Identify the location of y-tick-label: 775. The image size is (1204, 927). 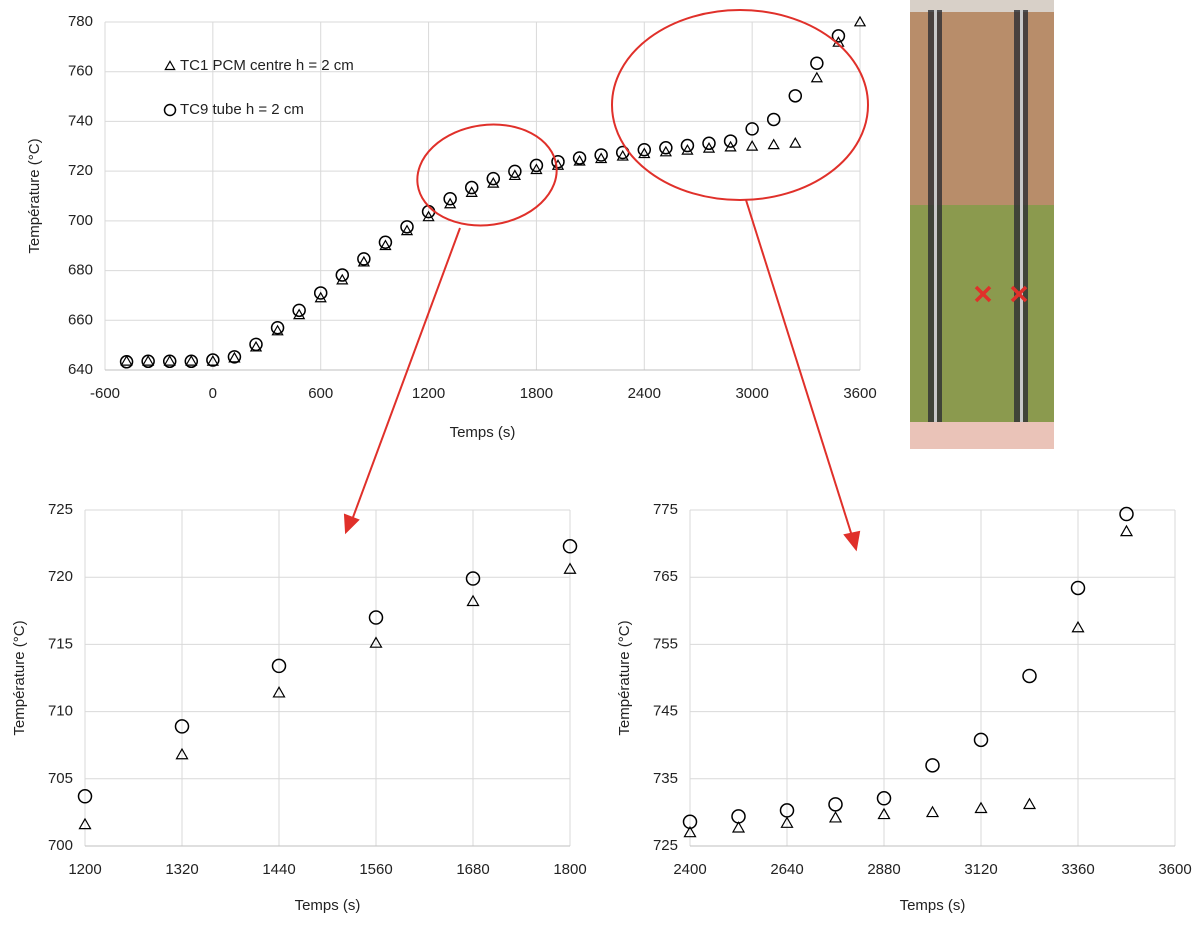
(665, 509).